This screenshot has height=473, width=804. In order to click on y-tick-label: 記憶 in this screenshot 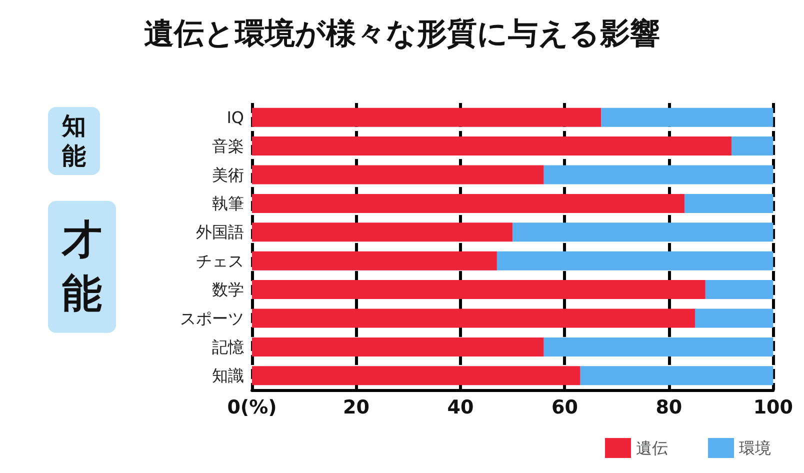, I will do `click(228, 346)`.